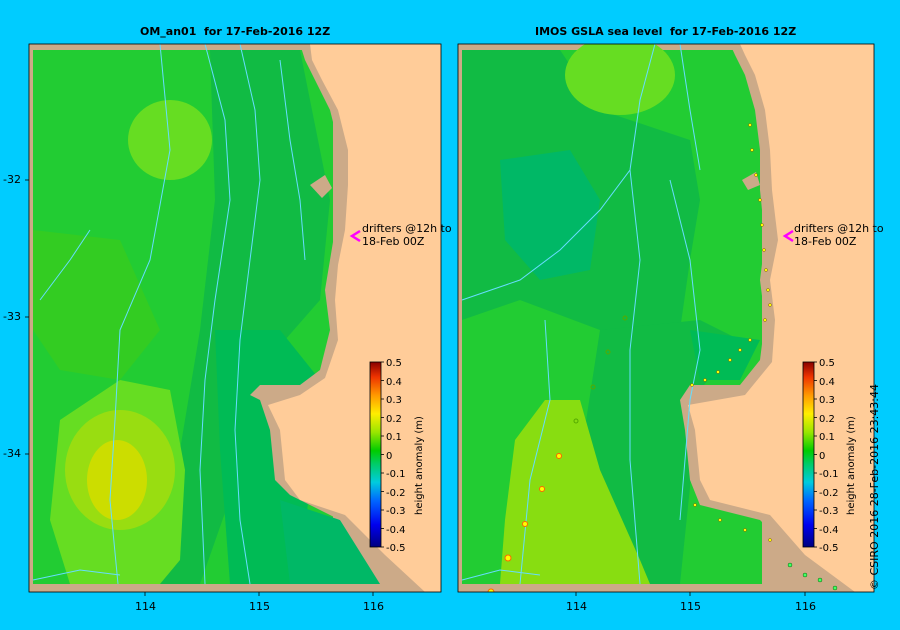  Describe the element at coordinates (874, 487) in the screenshot. I see `credit-text: © CSIRO 2016 28-Feb-2016 23:43:44` at that location.